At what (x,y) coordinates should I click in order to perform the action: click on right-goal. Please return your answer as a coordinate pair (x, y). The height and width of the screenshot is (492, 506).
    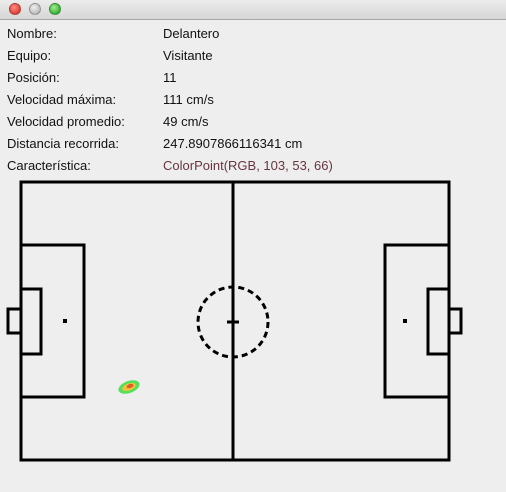
    Looking at the image, I should click on (455, 321).